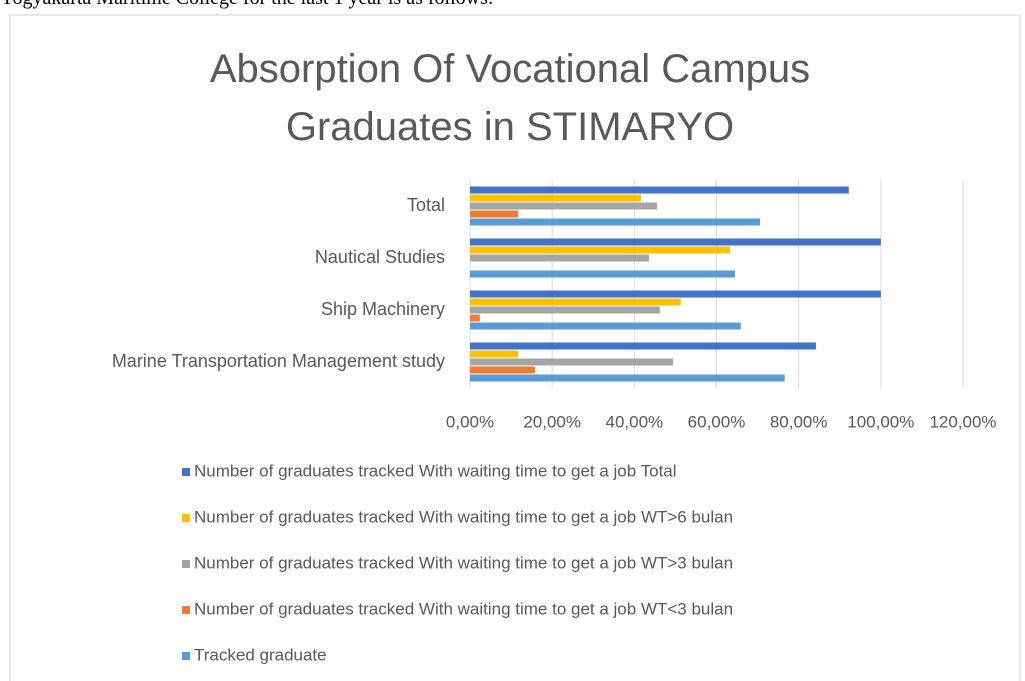 The width and height of the screenshot is (1025, 681). I want to click on x-tick-label: 20,00%, so click(552, 421).